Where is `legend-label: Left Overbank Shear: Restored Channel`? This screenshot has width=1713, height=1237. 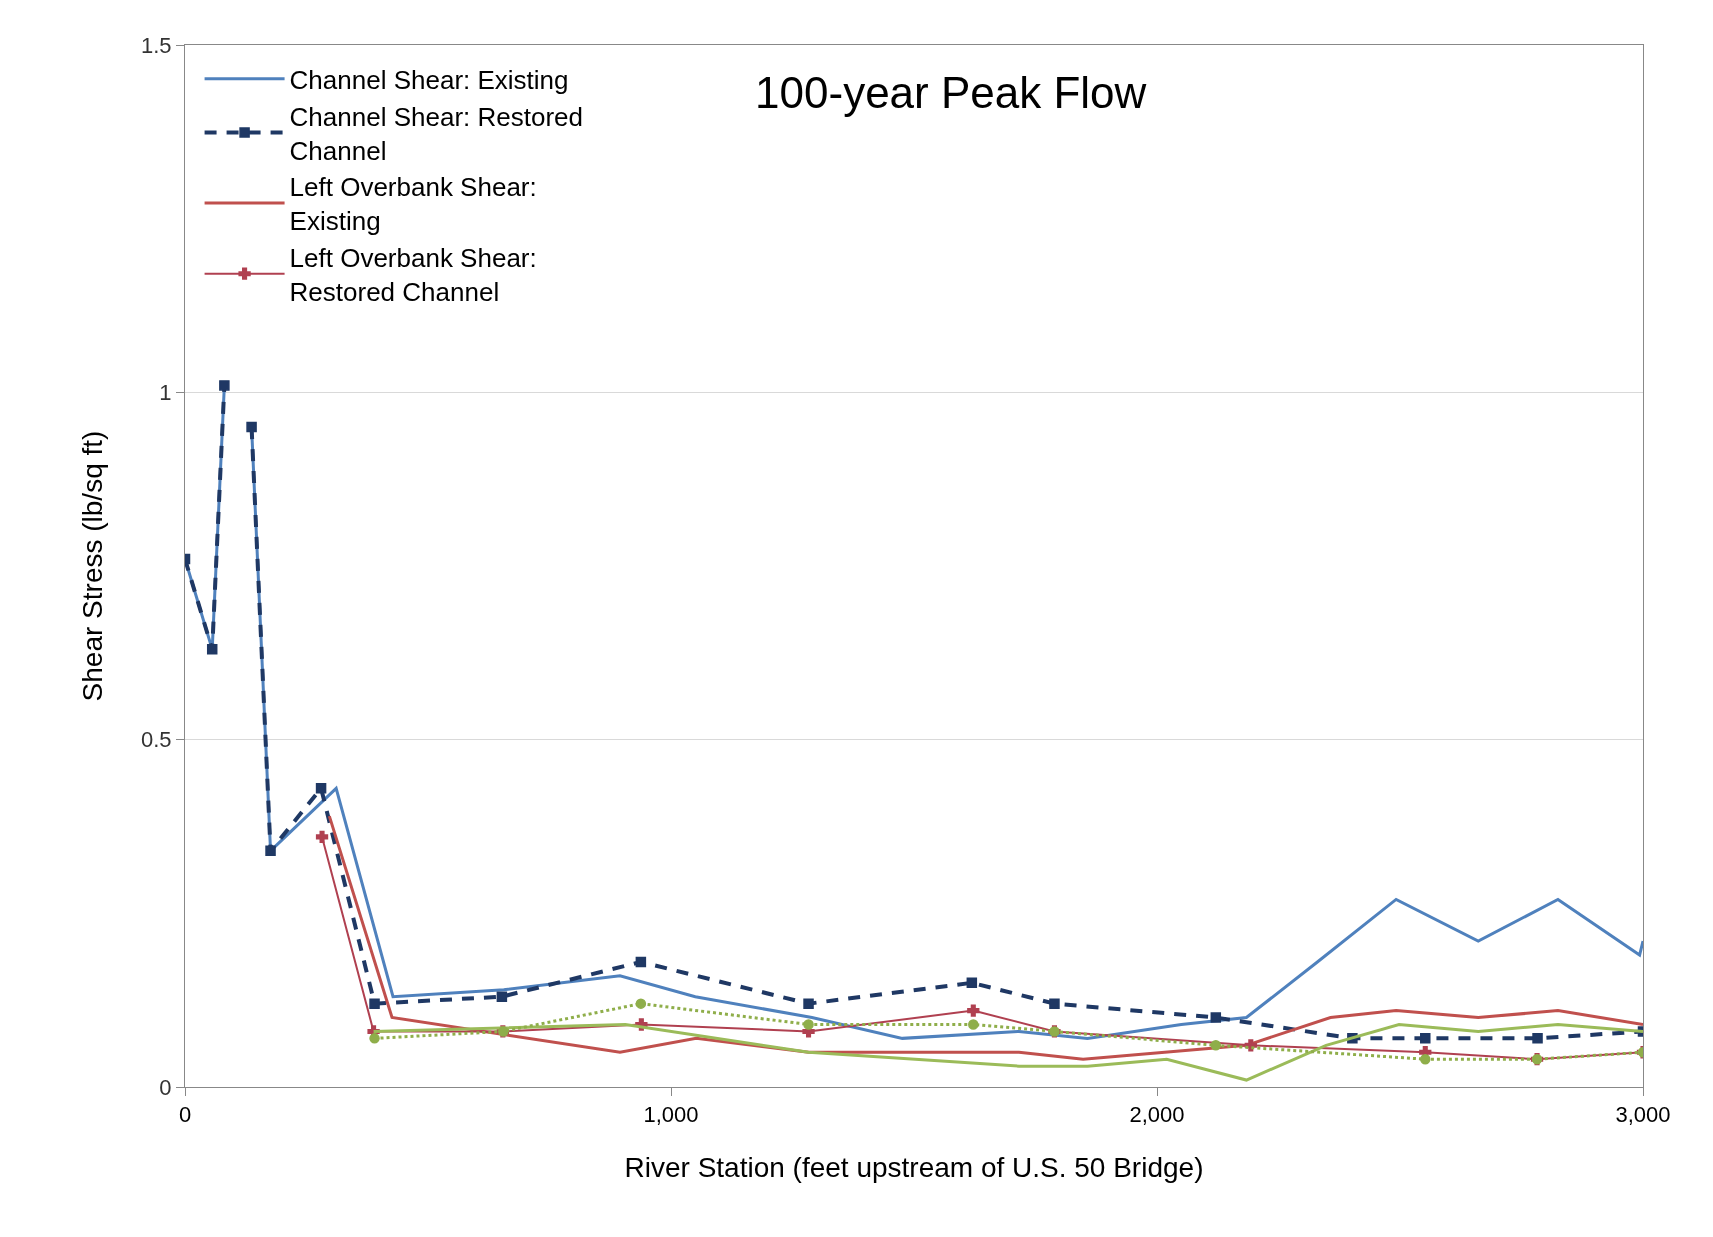
legend-label: Left Overbank Shear: Restored Channel is located at coordinates (413, 274).